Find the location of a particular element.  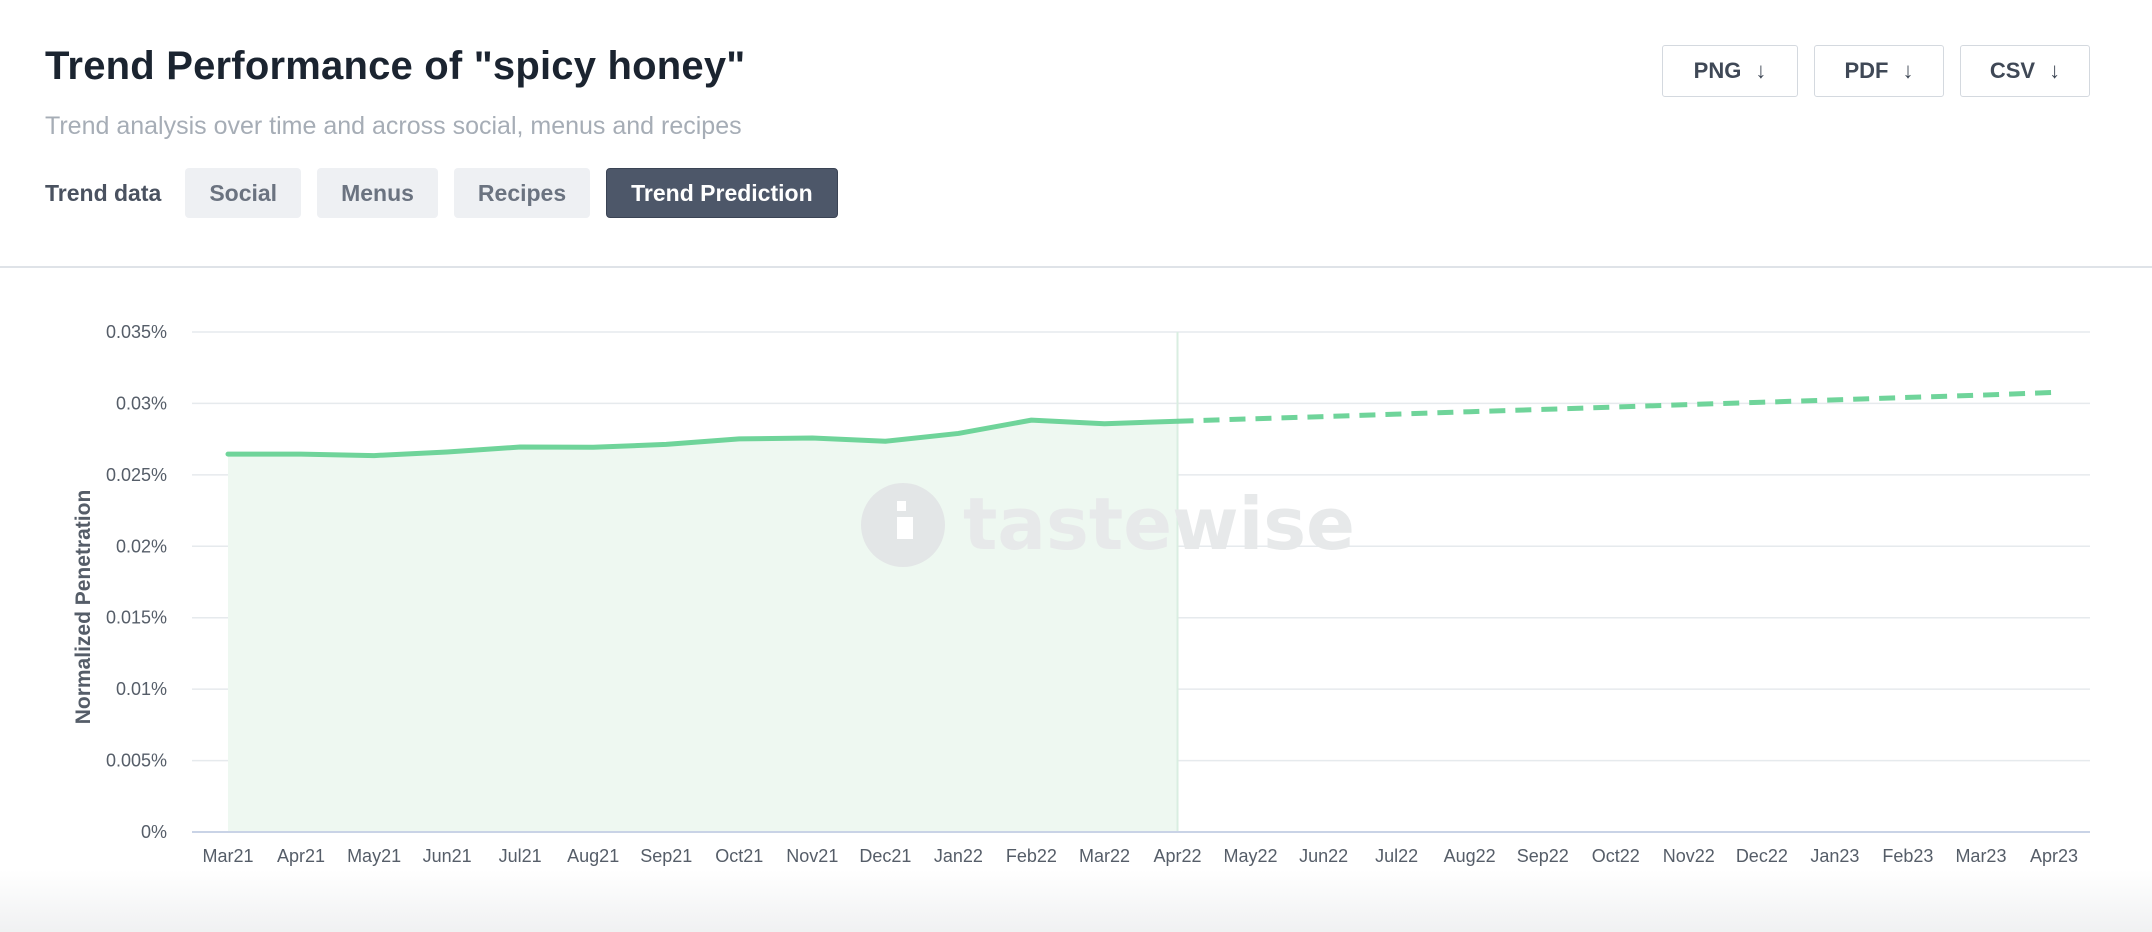

x-tick-label: Sep22 is located at coordinates (1543, 856).